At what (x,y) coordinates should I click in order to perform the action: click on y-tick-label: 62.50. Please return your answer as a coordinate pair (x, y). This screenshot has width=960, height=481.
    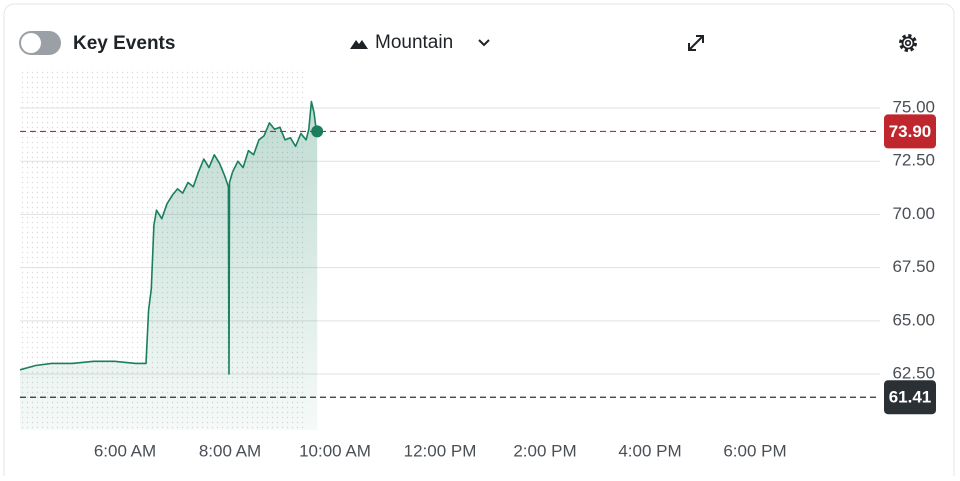
    Looking at the image, I should click on (913, 373).